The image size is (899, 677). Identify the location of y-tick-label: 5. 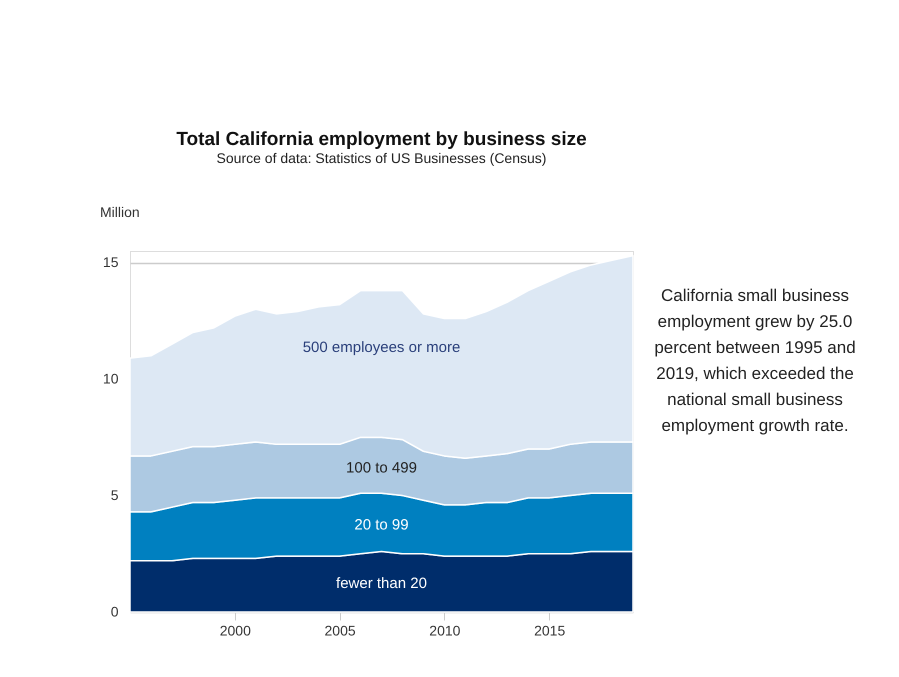
(114, 495).